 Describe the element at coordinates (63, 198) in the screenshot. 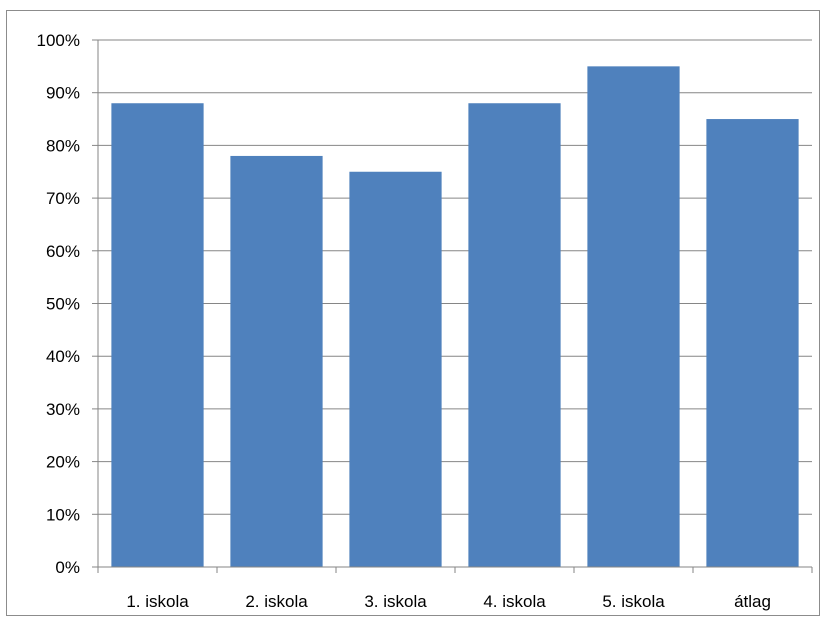

I see `y-tick-label: 70%` at that location.